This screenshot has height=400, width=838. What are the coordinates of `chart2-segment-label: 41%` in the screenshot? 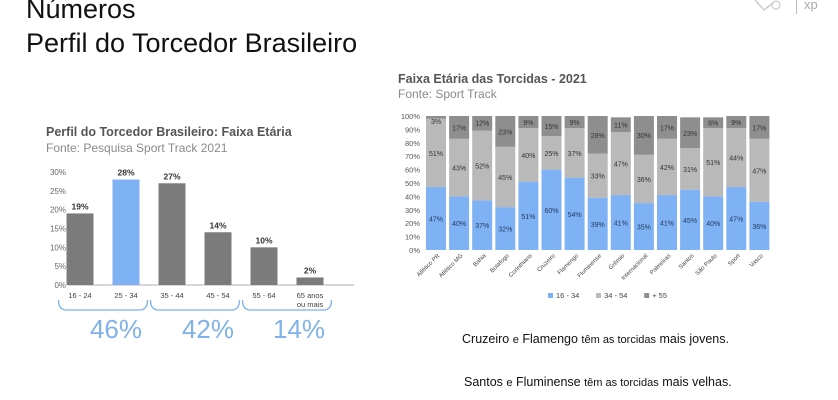 It's located at (667, 224).